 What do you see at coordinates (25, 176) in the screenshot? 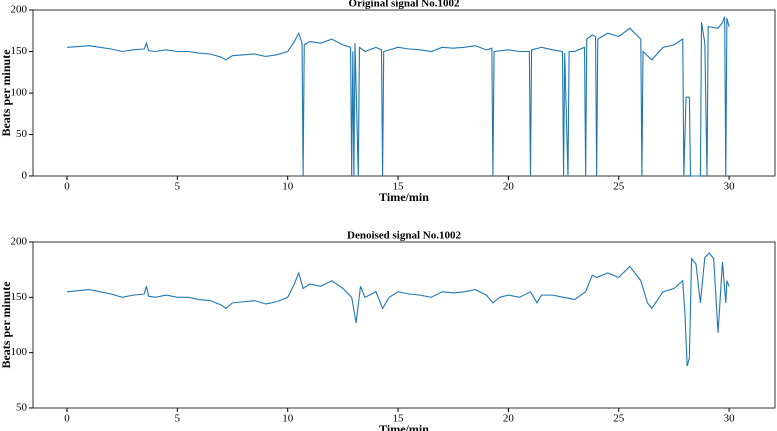
I see `y-tick-label: 0` at bounding box center [25, 176].